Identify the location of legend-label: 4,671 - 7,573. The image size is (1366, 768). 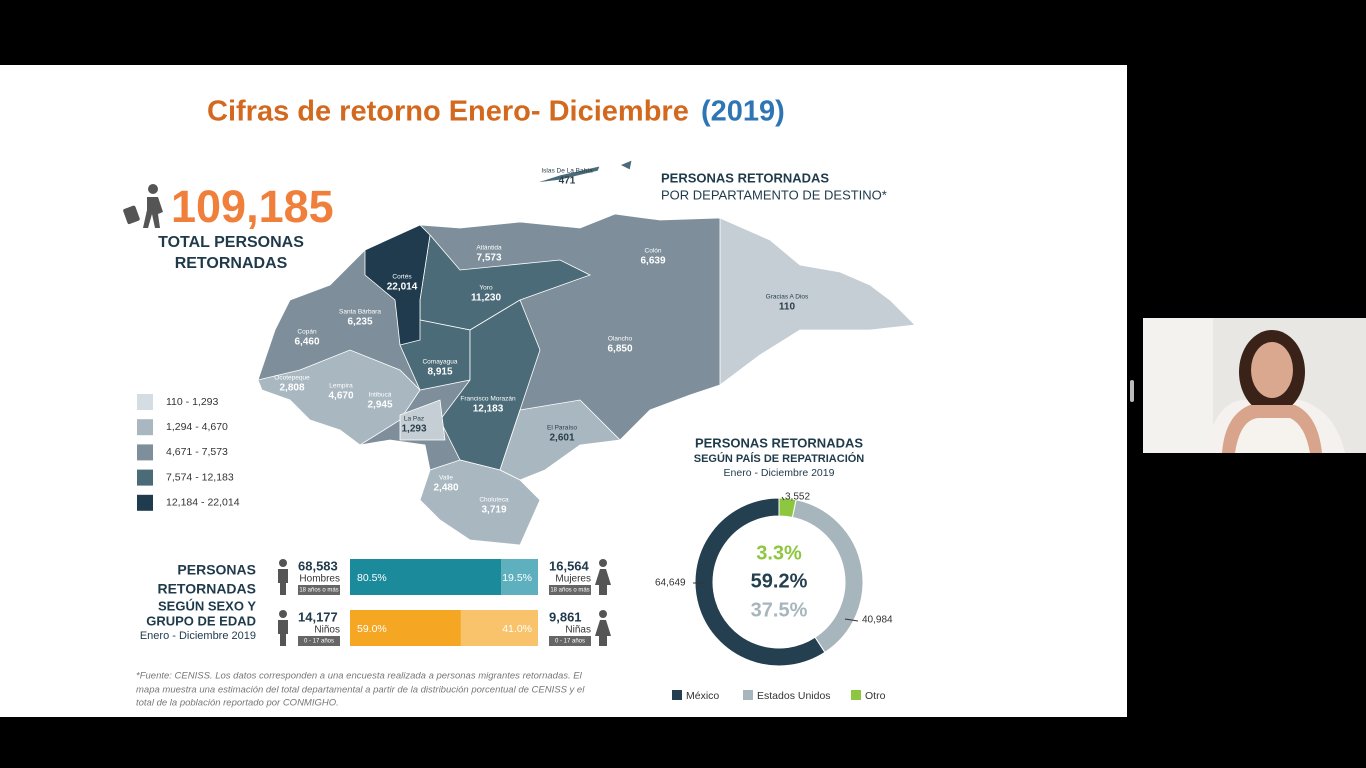
(197, 452).